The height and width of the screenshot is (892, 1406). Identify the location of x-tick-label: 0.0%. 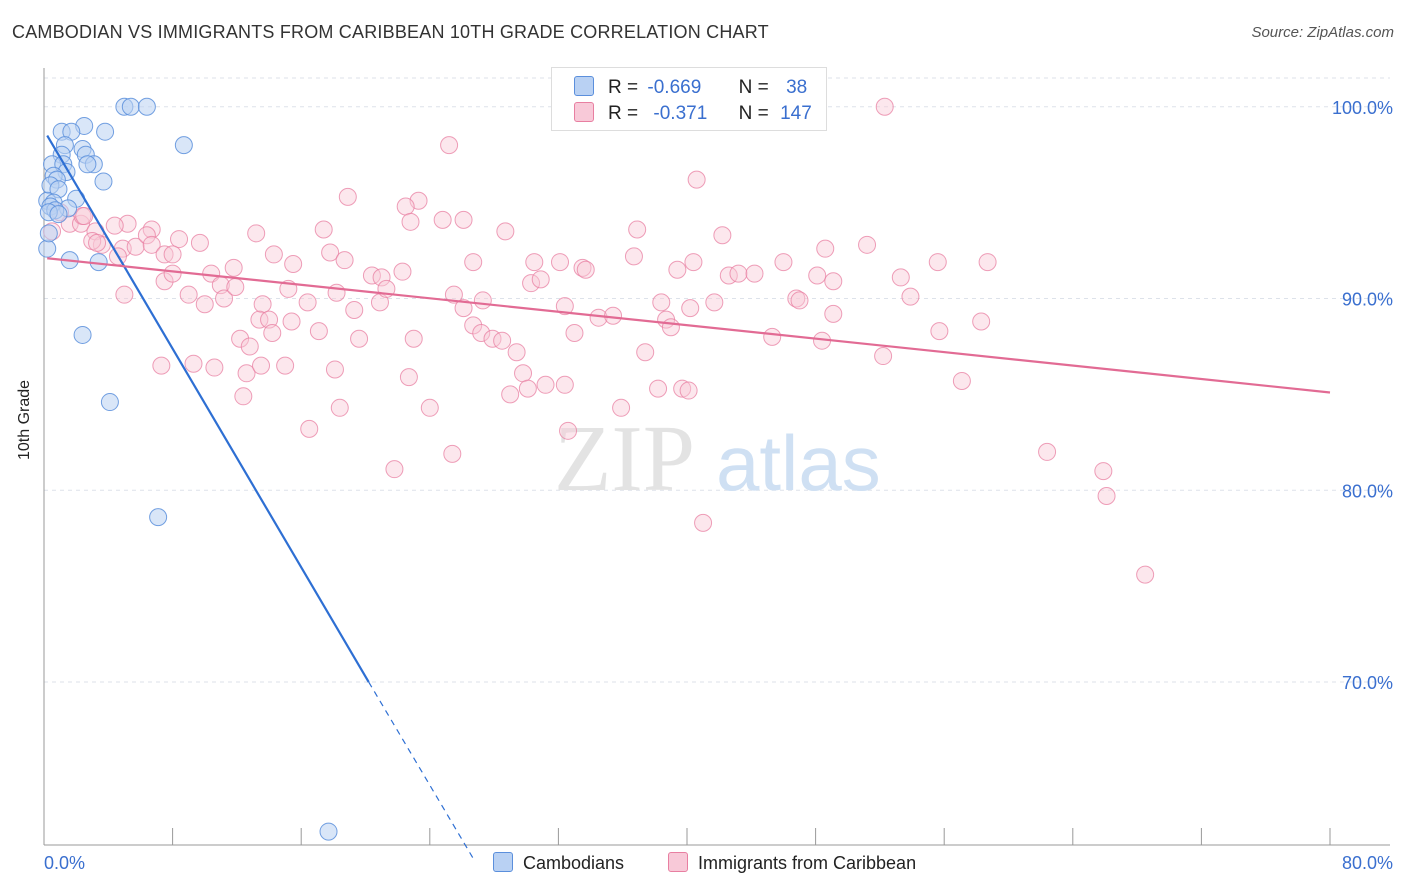
(64, 863).